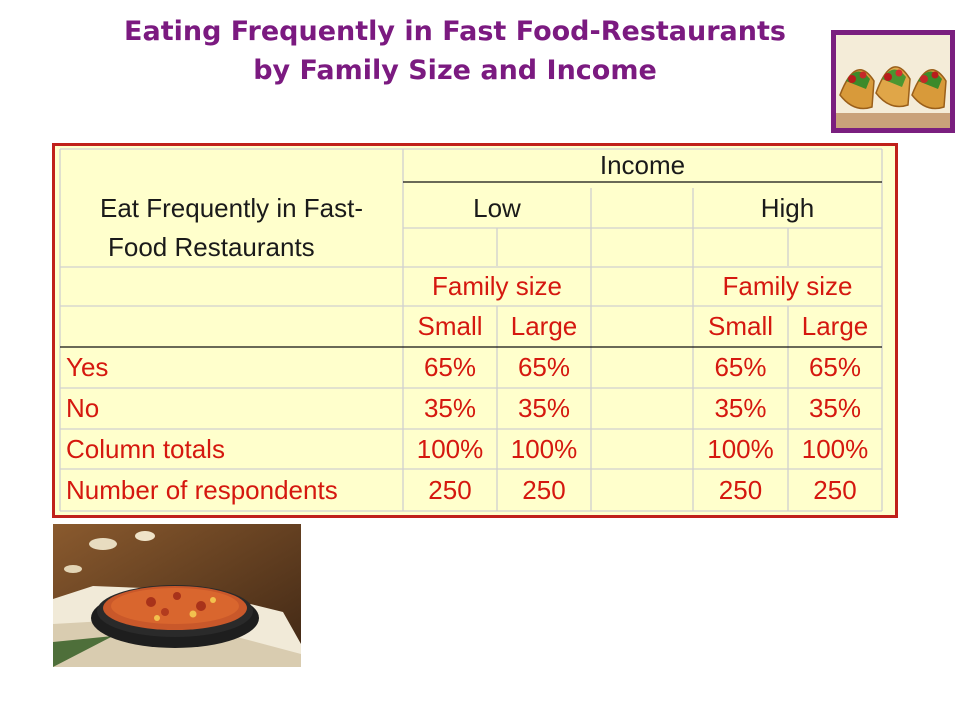  Describe the element at coordinates (450, 326) in the screenshot. I see `low-small-header: Small` at that location.